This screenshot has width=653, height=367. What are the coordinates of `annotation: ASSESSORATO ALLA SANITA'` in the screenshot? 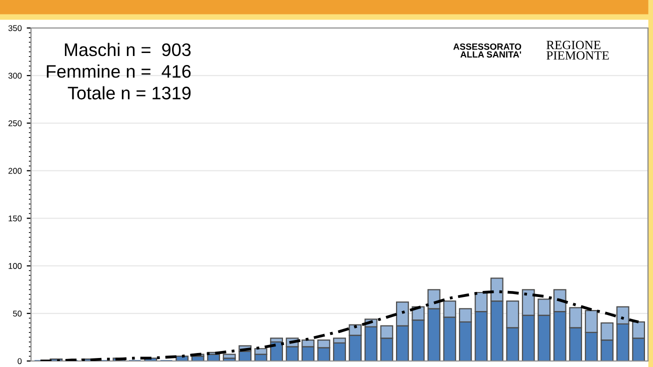 It's located at (487, 50).